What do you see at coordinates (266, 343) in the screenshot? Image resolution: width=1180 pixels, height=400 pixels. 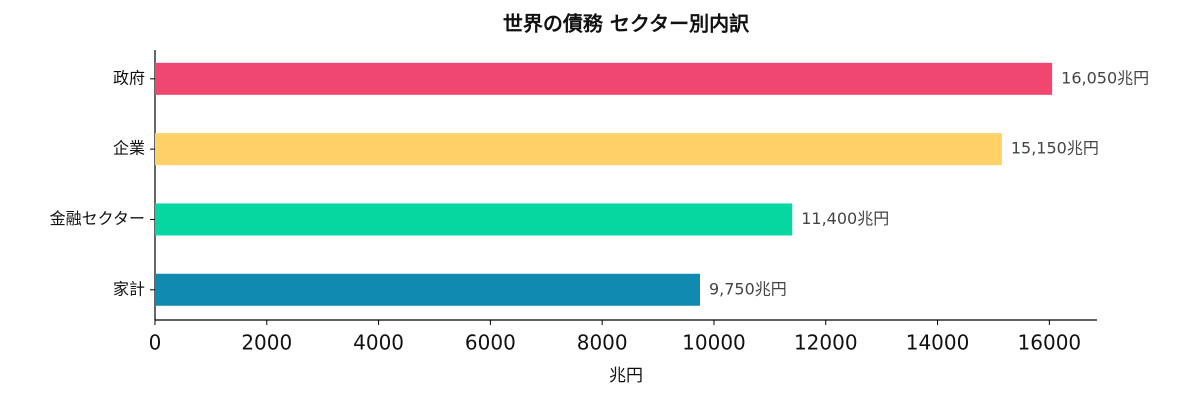 I see `x-tick-label: 2000` at bounding box center [266, 343].